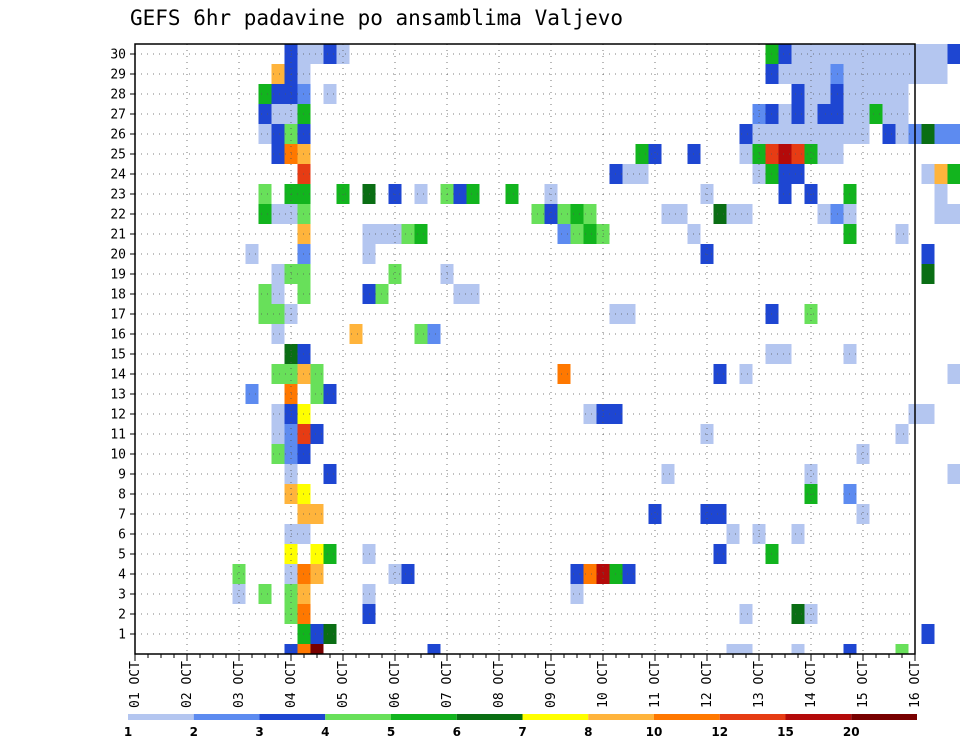  Describe the element at coordinates (118, 275) in the screenshot. I see `y-tick-label: 19` at that location.